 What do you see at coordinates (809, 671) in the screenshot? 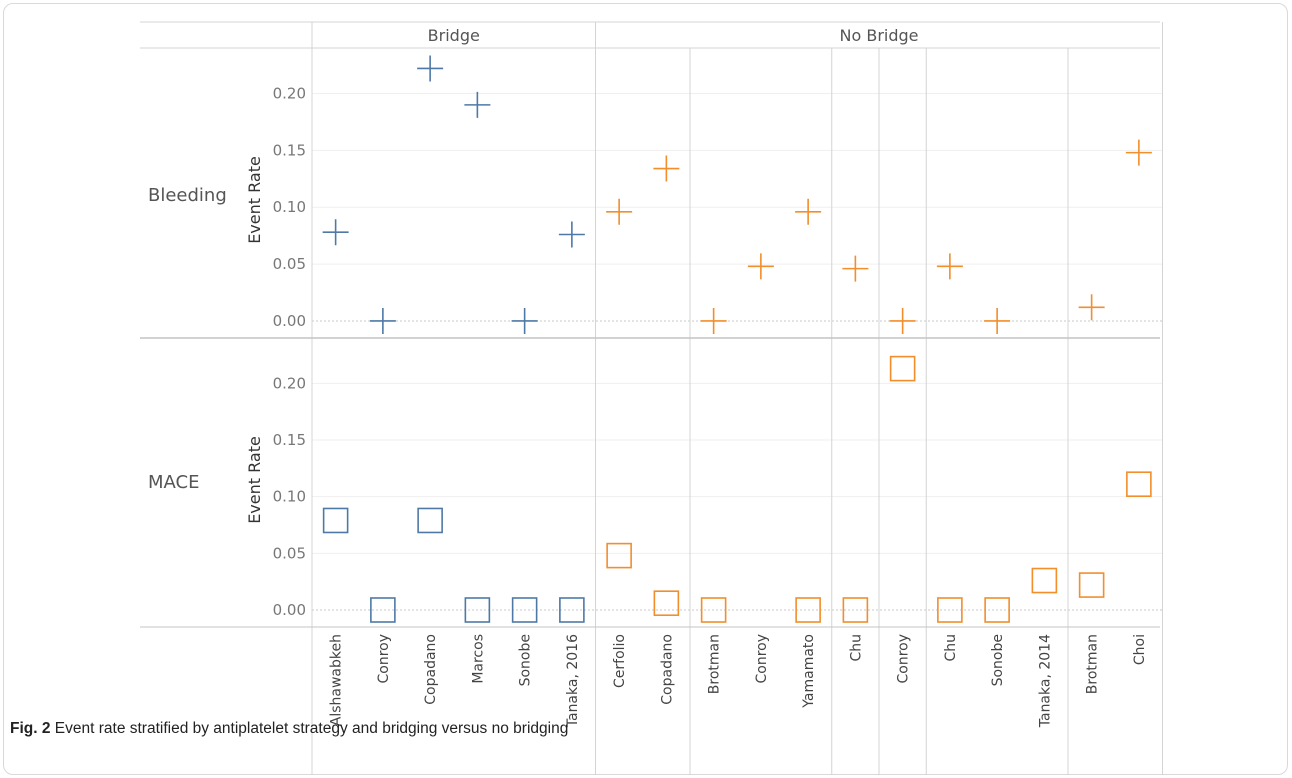
I see `x-category-label: Yamamato` at bounding box center [809, 671].